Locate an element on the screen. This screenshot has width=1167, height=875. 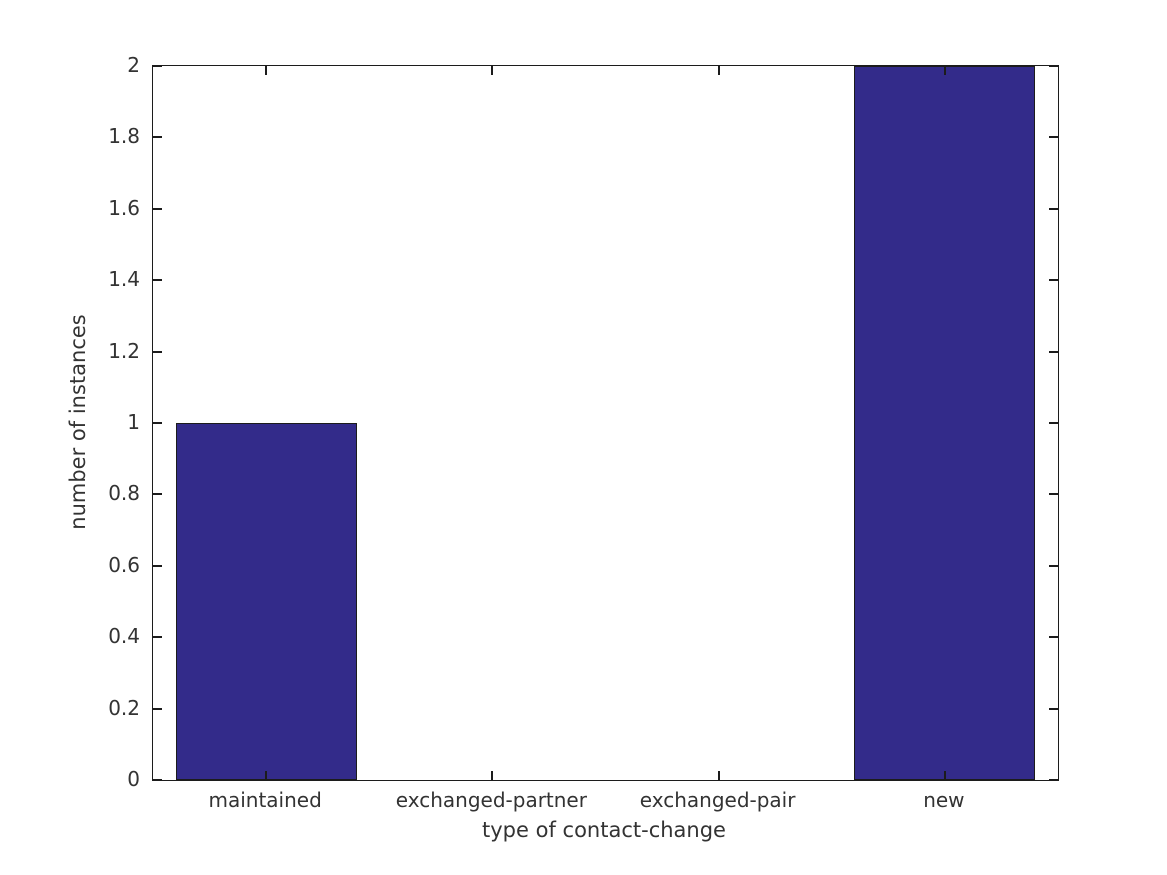
x-tick-exchanged-partner-top is located at coordinates (492, 70).